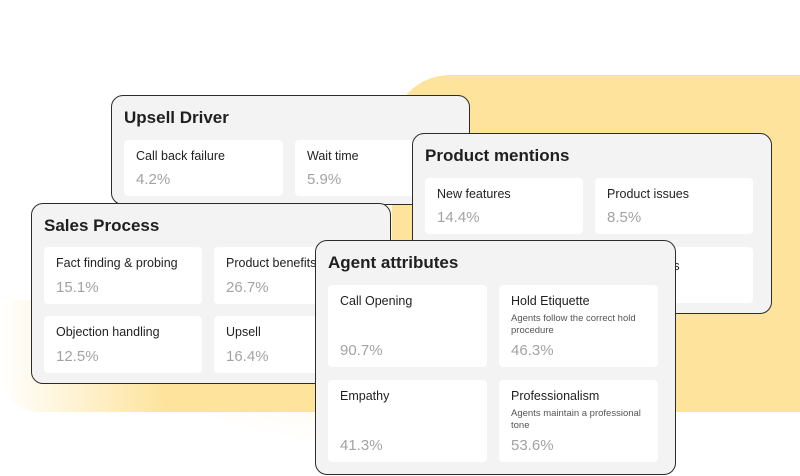 This screenshot has height=476, width=800. I want to click on metric-value: 90.7%, so click(361, 350).